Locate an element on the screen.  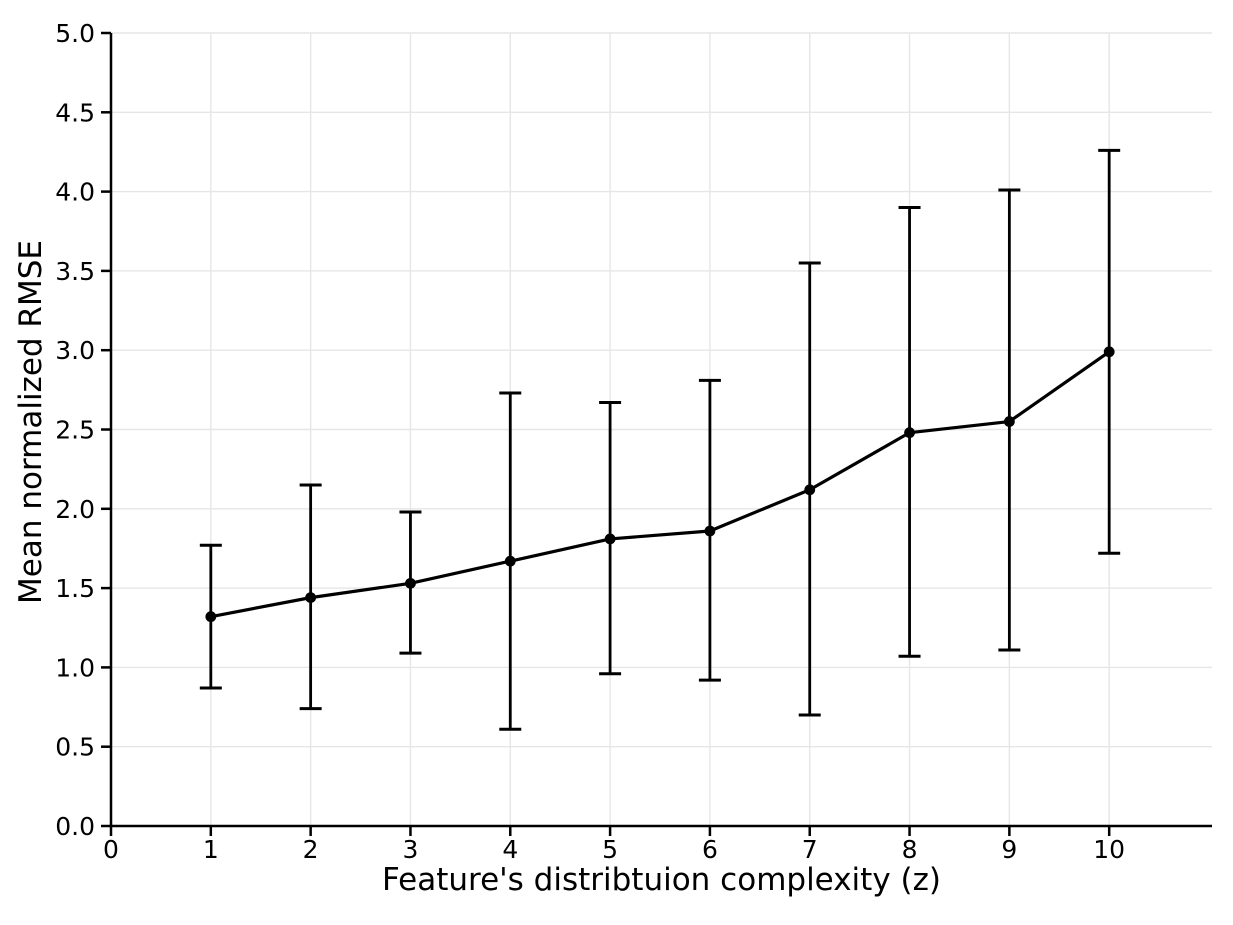
x-tick-label: 2 is located at coordinates (311, 849).